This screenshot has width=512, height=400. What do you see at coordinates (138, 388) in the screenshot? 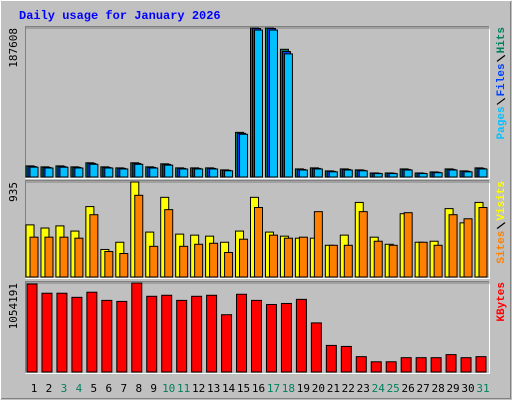
I see `x-tick-label: 8` at bounding box center [138, 388].